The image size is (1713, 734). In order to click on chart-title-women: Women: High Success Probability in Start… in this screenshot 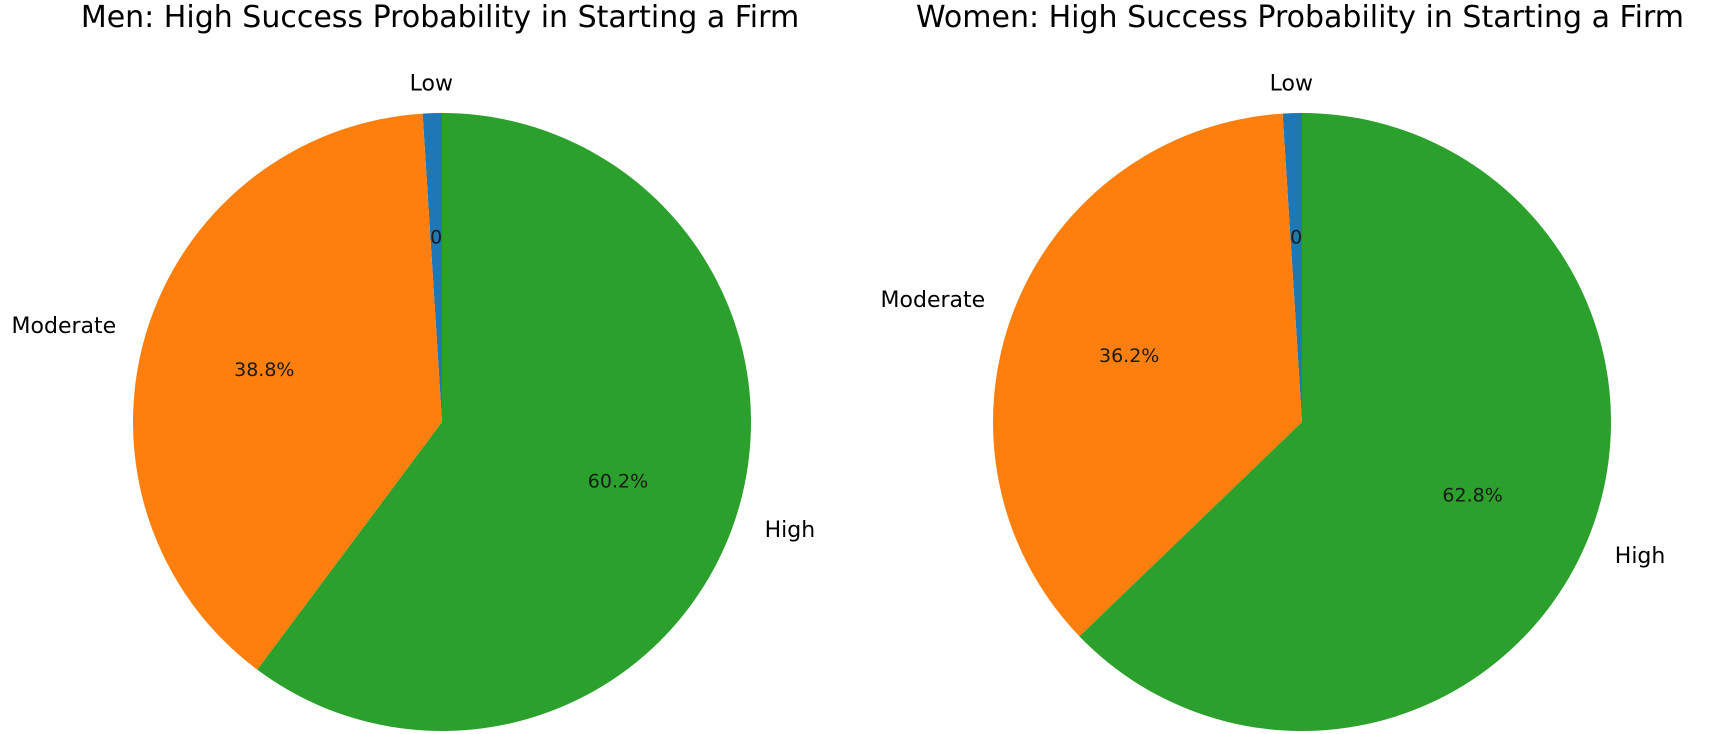, I will do `click(1300, 17)`.